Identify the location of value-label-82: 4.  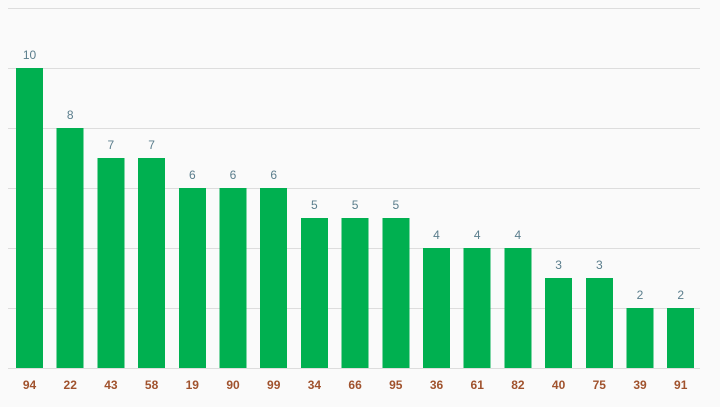
(518, 235).